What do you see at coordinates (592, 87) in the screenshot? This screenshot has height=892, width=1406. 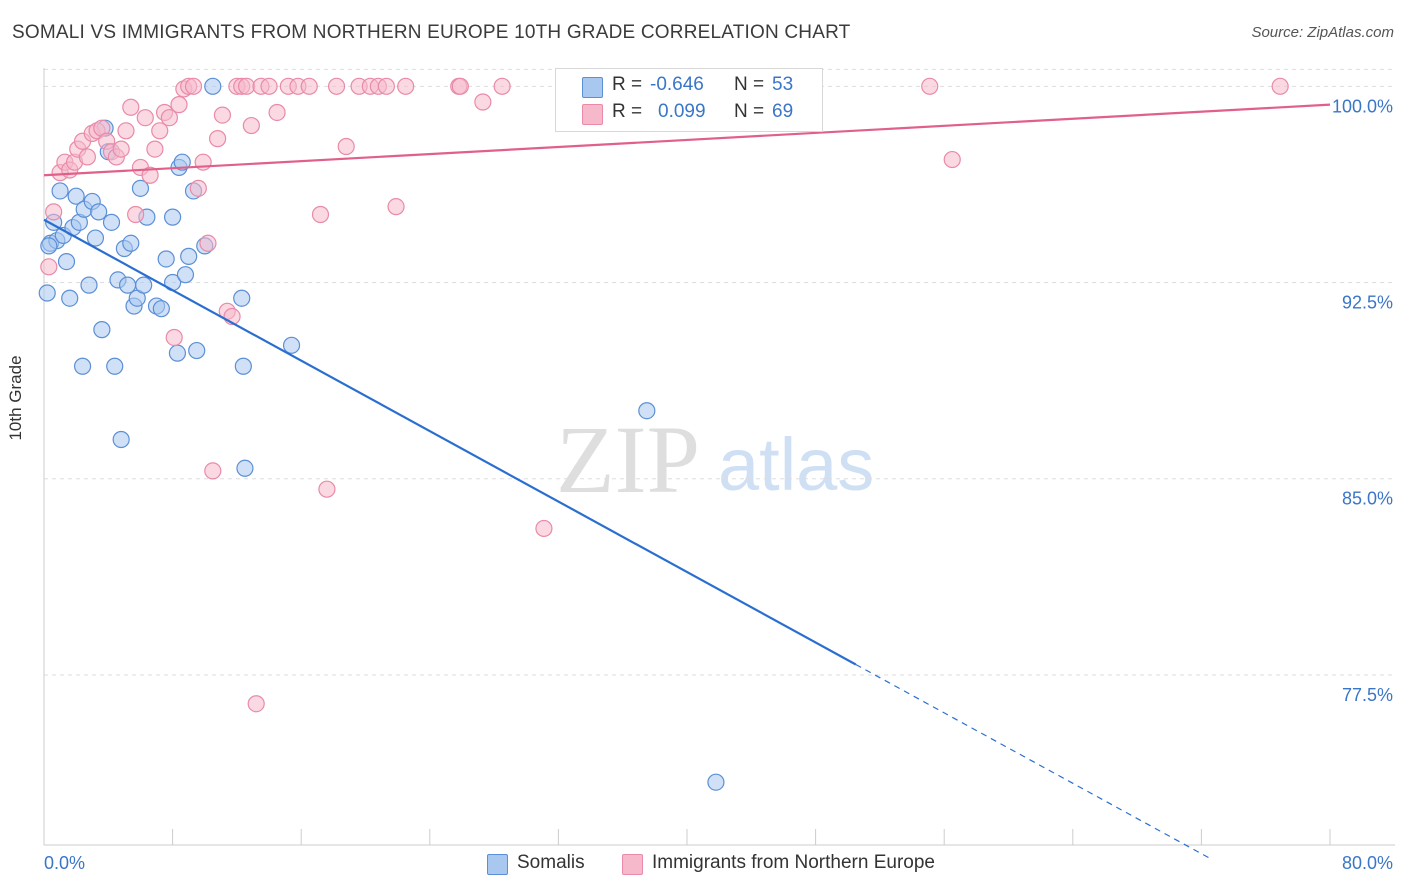 I see `legend-swatch-somalis` at bounding box center [592, 87].